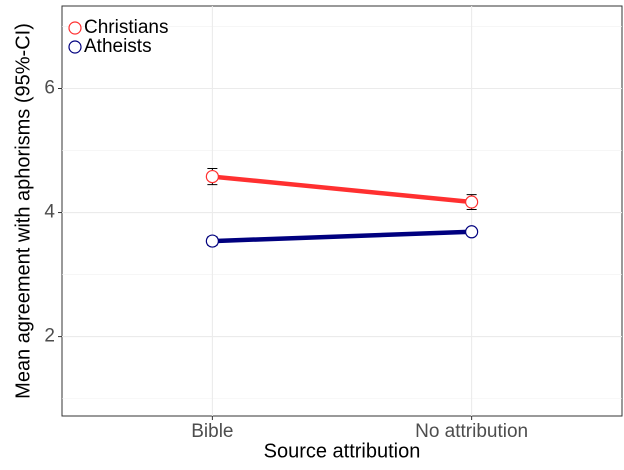  Describe the element at coordinates (342, 451) in the screenshot. I see `x-axis-title: Source attribution` at that location.